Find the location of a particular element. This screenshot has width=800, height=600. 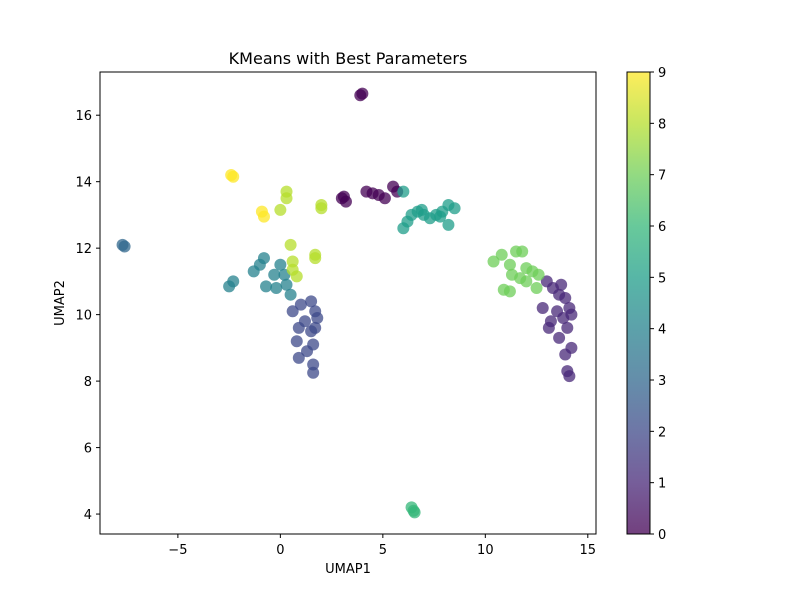

x-tick-label: 15 is located at coordinates (588, 550).